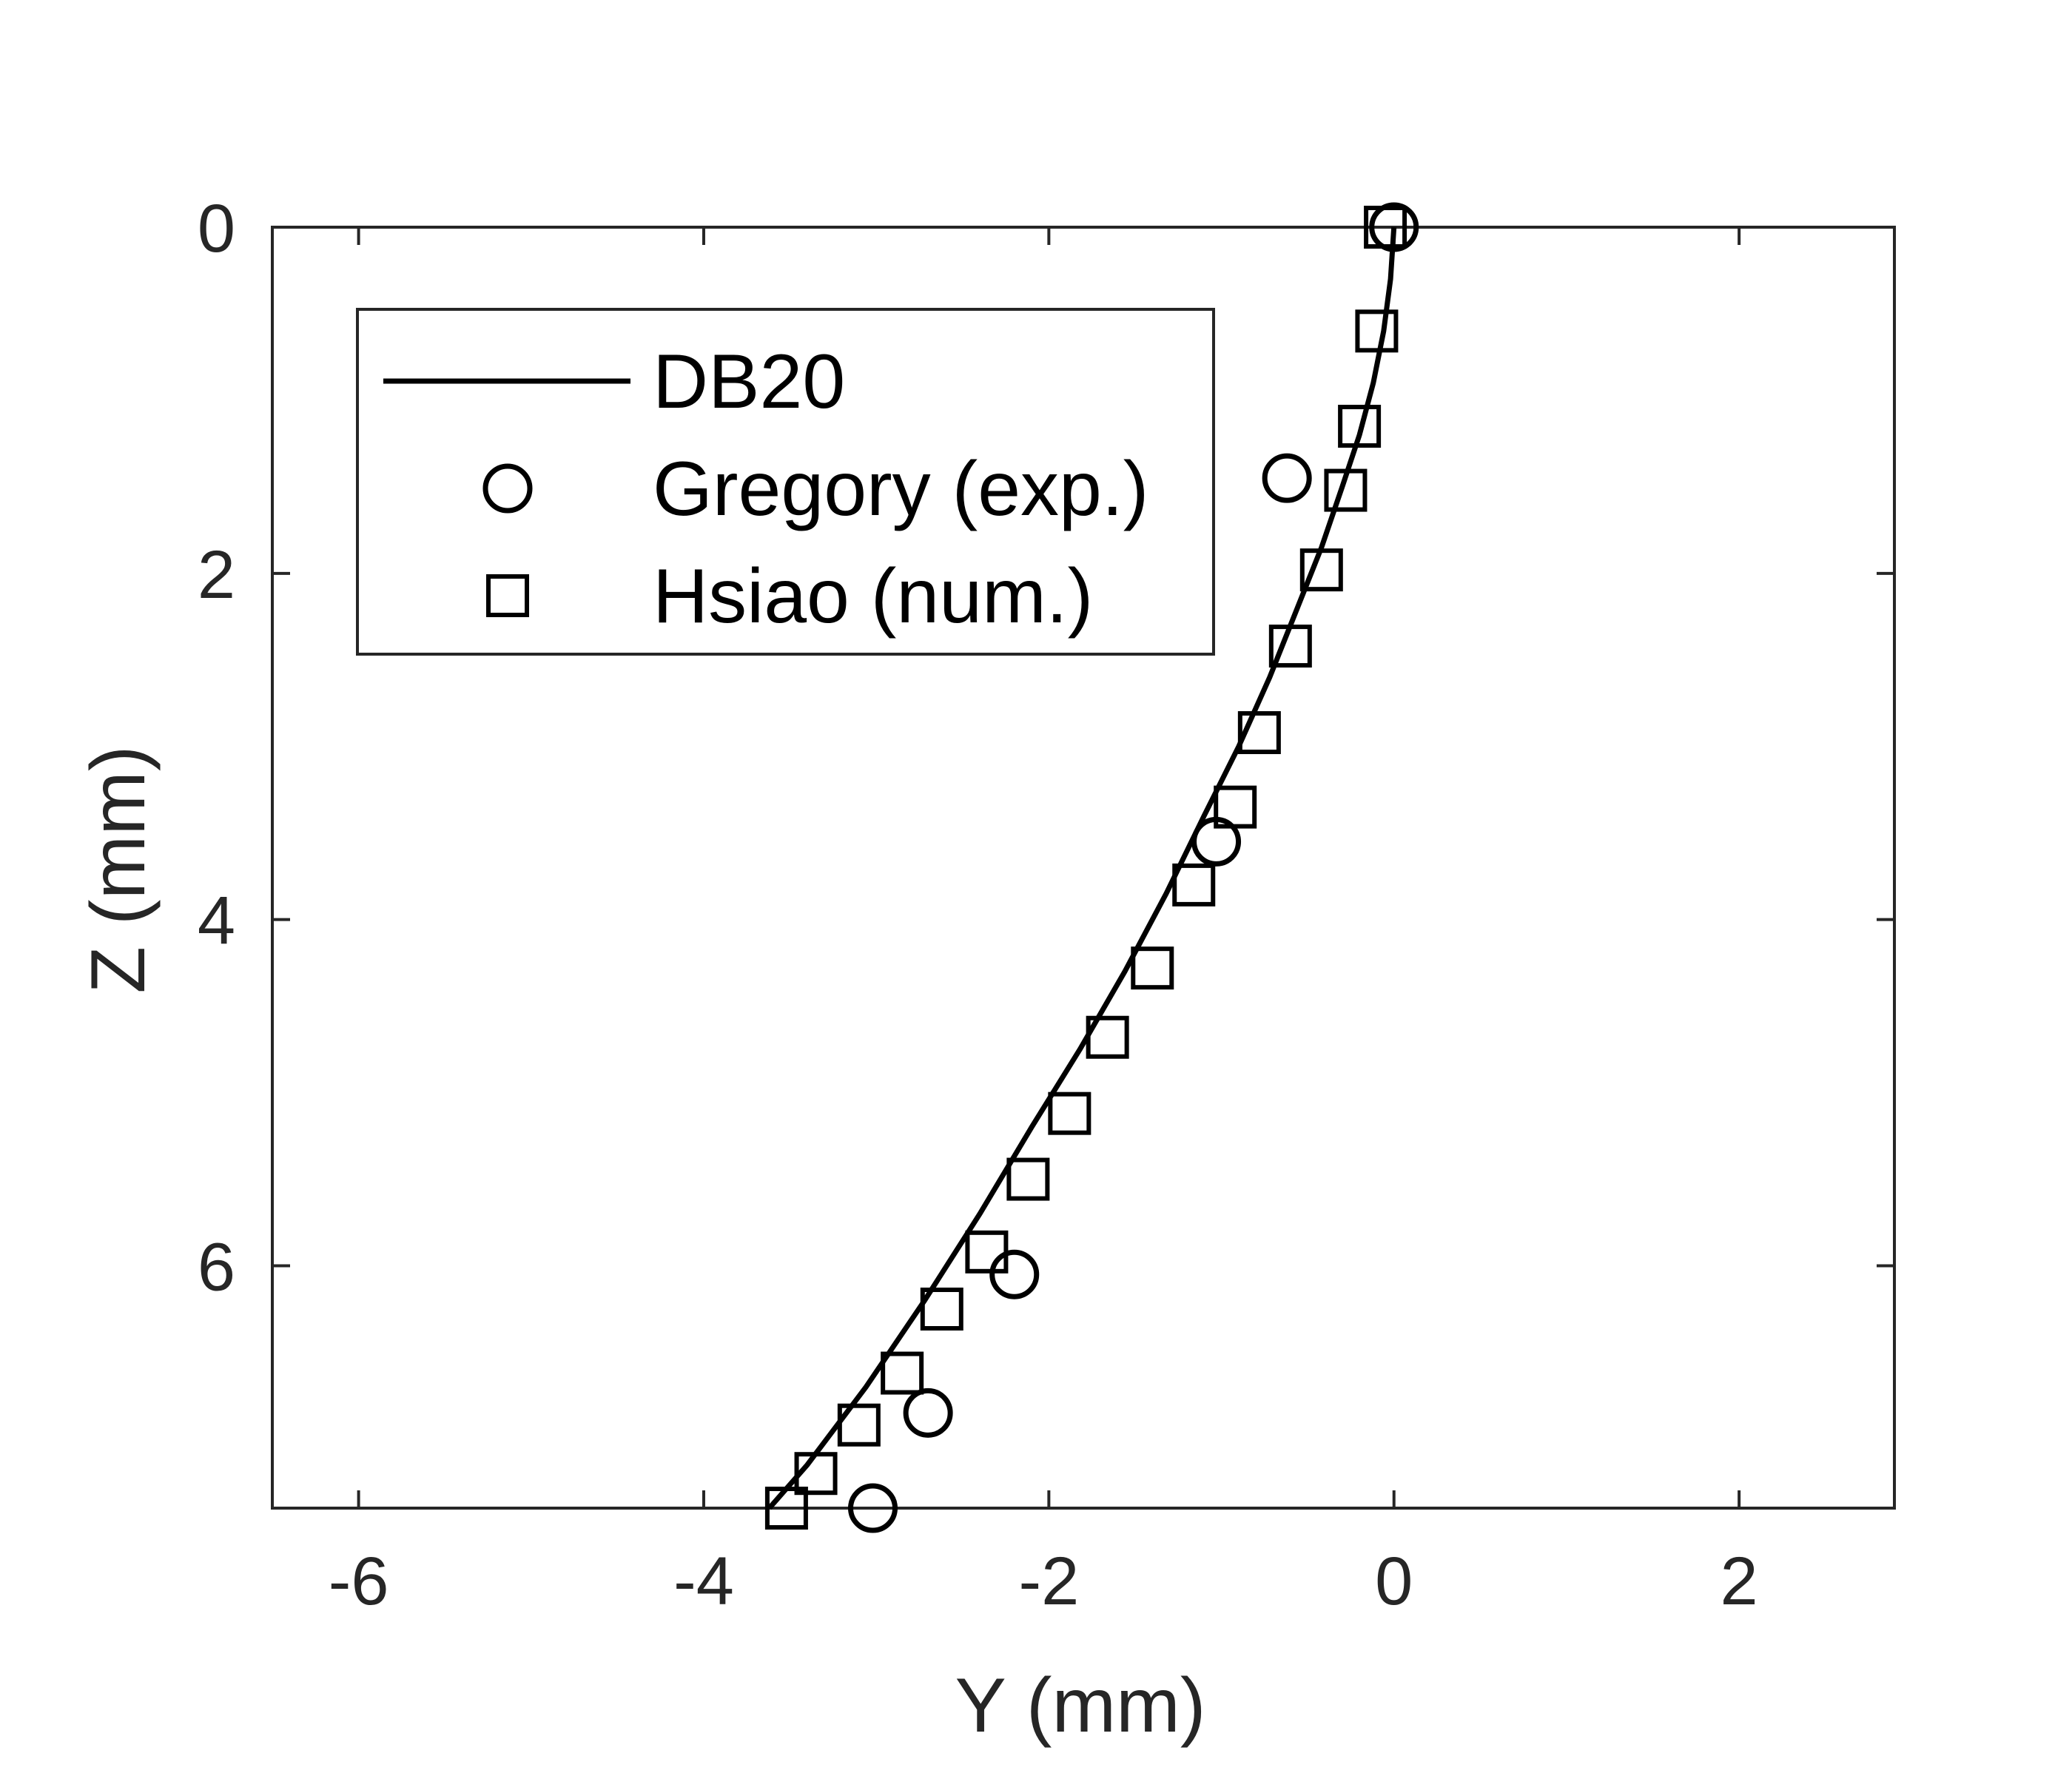 The height and width of the screenshot is (1776, 2072). What do you see at coordinates (873, 596) in the screenshot?
I see `legend-label: Hsiao (num.)` at bounding box center [873, 596].